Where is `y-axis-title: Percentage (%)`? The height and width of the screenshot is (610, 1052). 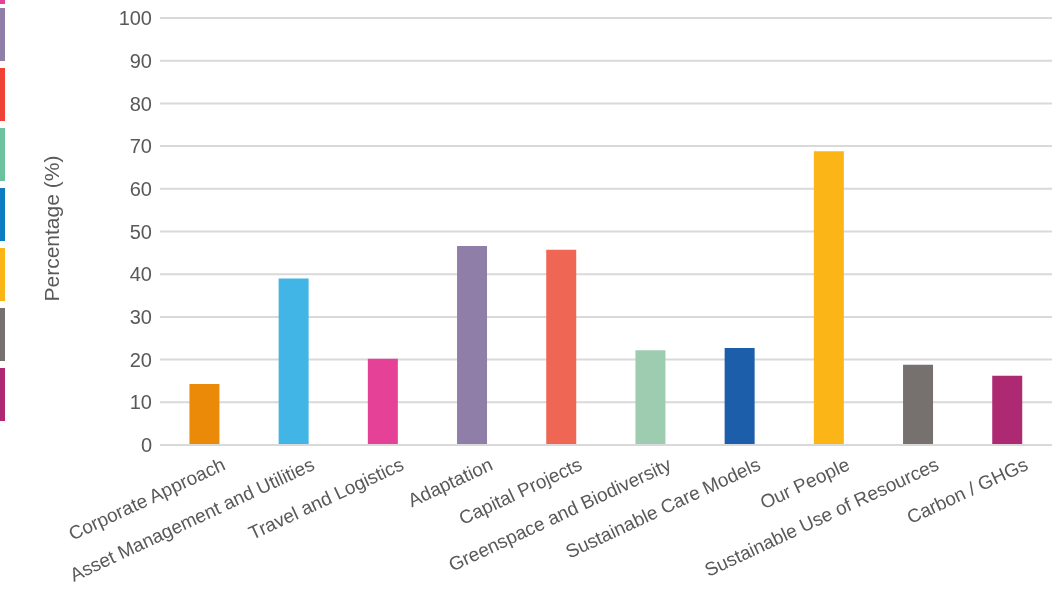 y-axis-title: Percentage (%) is located at coordinates (52, 228).